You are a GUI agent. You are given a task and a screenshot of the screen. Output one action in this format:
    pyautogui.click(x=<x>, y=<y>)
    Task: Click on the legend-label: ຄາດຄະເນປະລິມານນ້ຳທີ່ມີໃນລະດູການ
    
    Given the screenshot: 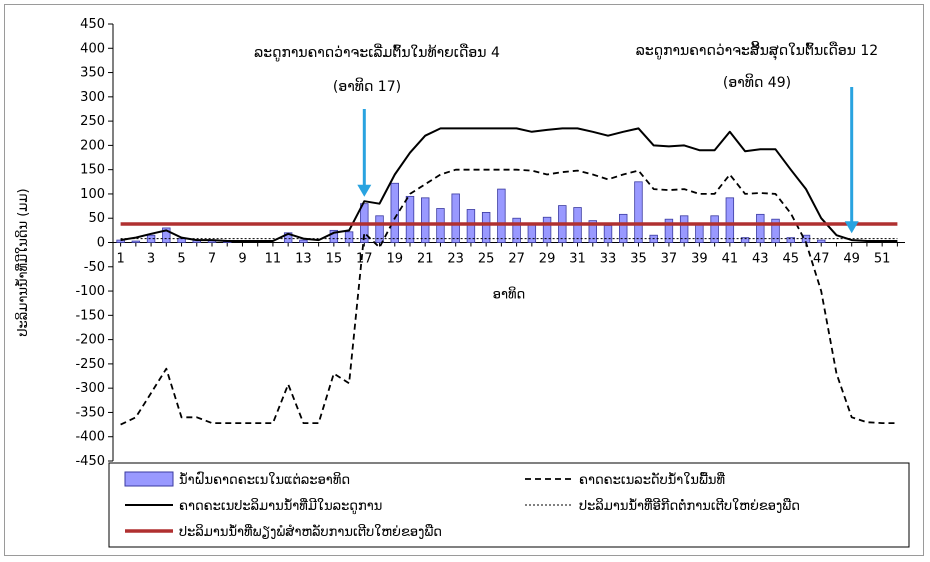 What is the action you would take?
    pyautogui.click(x=280, y=506)
    